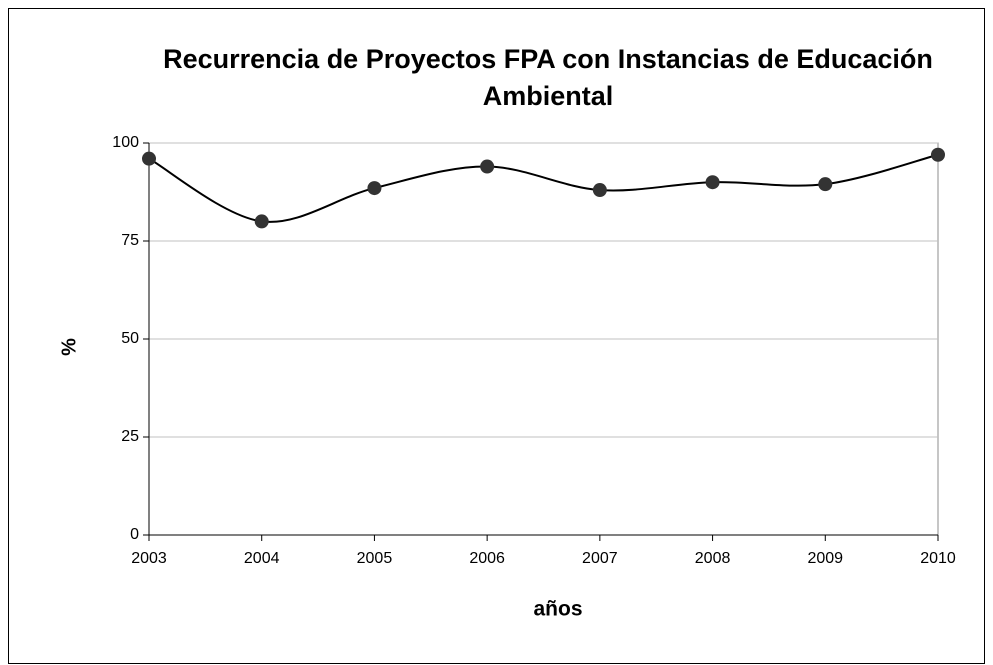  Describe the element at coordinates (130, 338) in the screenshot. I see `y-tick-label: 50` at that location.